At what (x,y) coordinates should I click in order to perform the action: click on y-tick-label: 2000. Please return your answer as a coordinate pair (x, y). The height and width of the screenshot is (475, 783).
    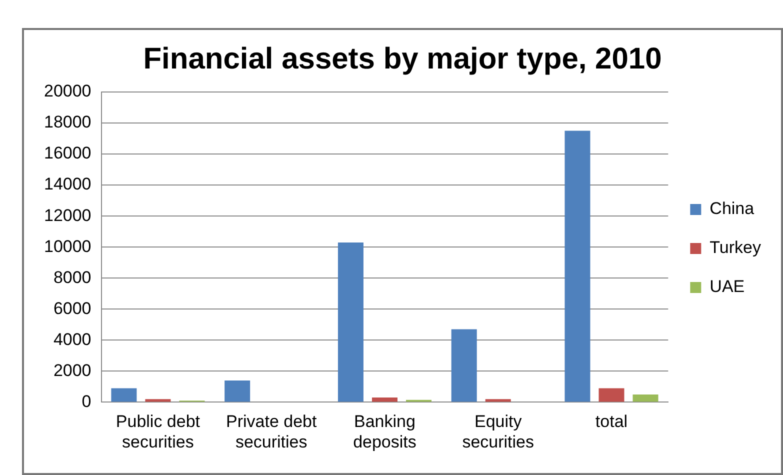
    Looking at the image, I should click on (72, 370).